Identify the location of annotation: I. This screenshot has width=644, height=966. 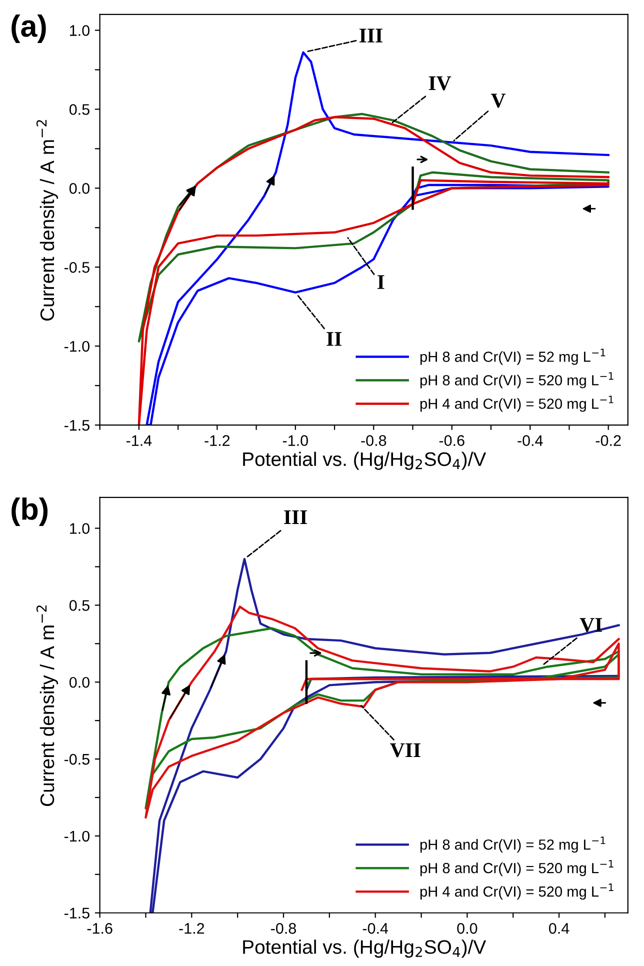
(381, 282).